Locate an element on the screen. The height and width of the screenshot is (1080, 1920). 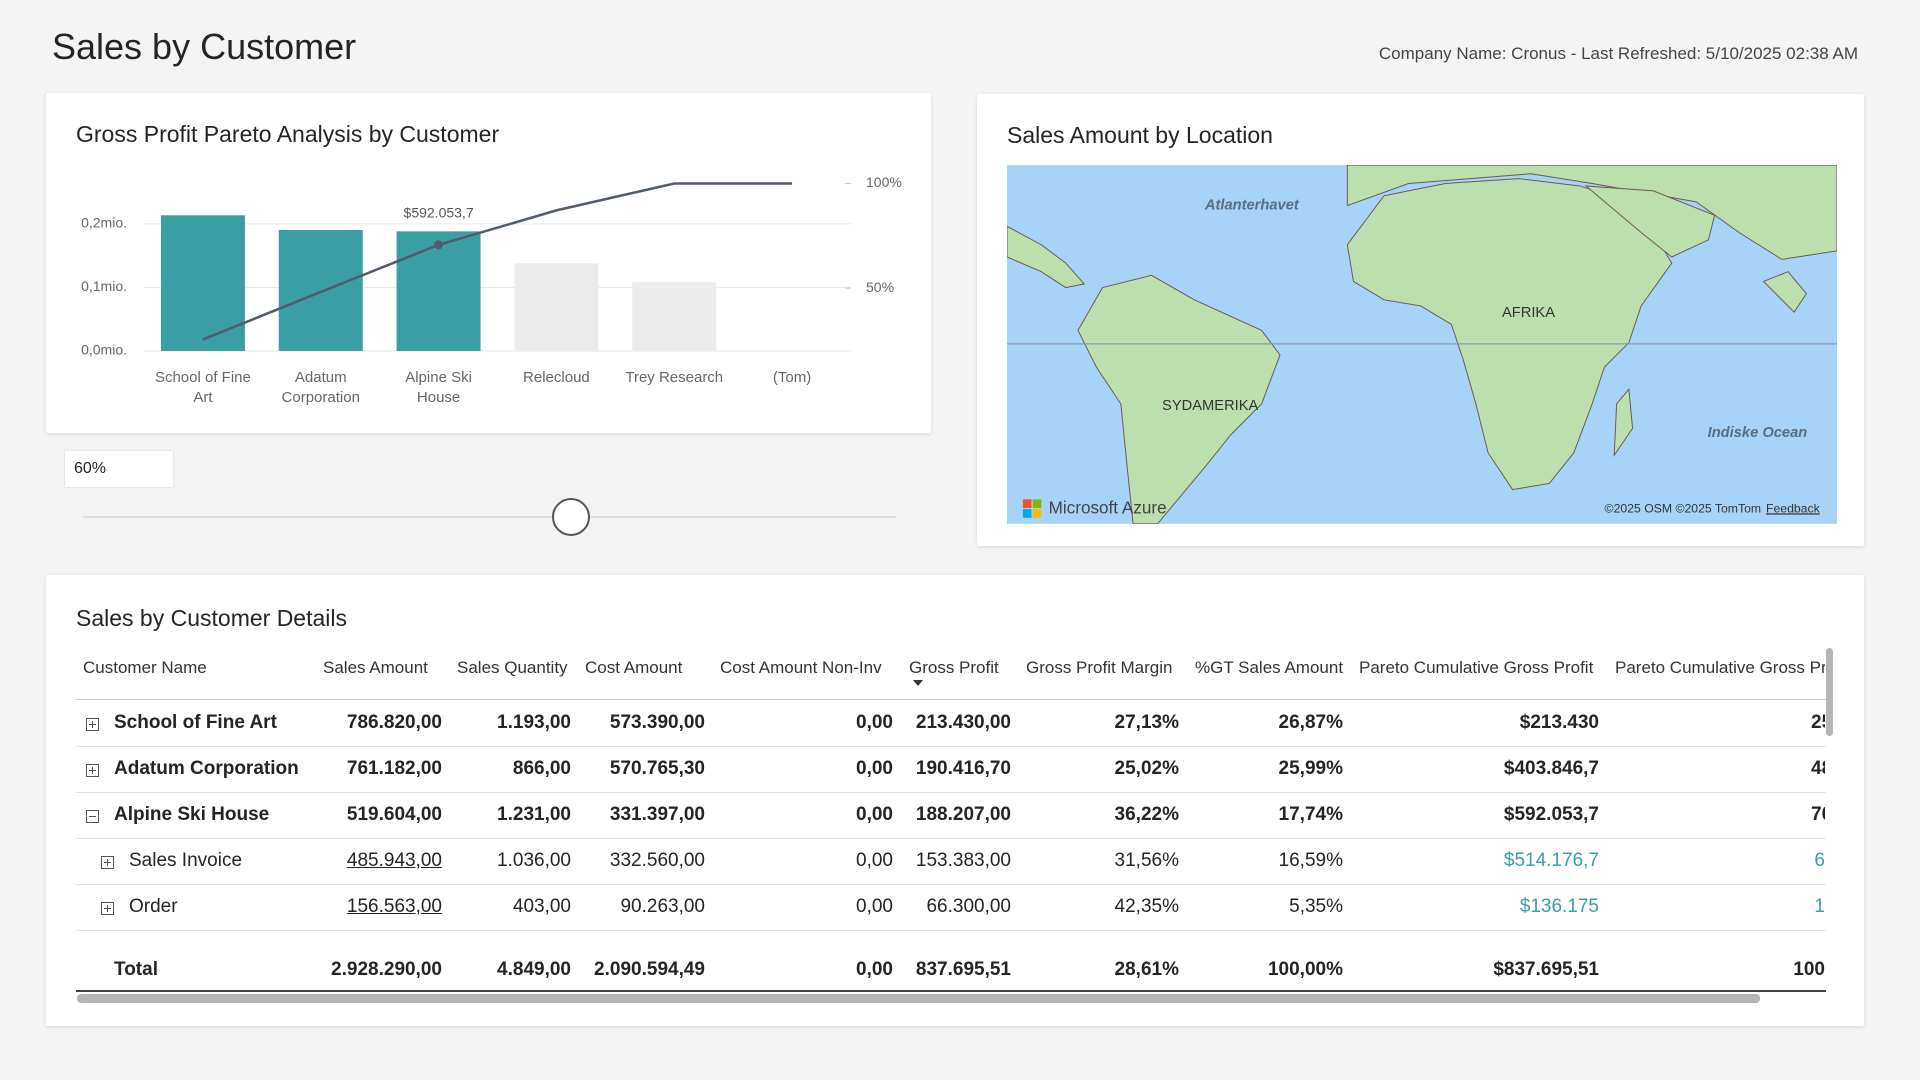
map-label: Atlanterhavet is located at coordinates (1252, 205).